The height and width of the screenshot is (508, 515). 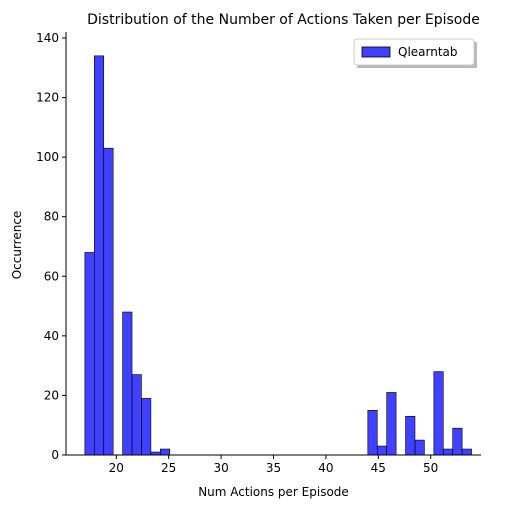 What do you see at coordinates (116, 468) in the screenshot?
I see `x-tick-label: 20` at bounding box center [116, 468].